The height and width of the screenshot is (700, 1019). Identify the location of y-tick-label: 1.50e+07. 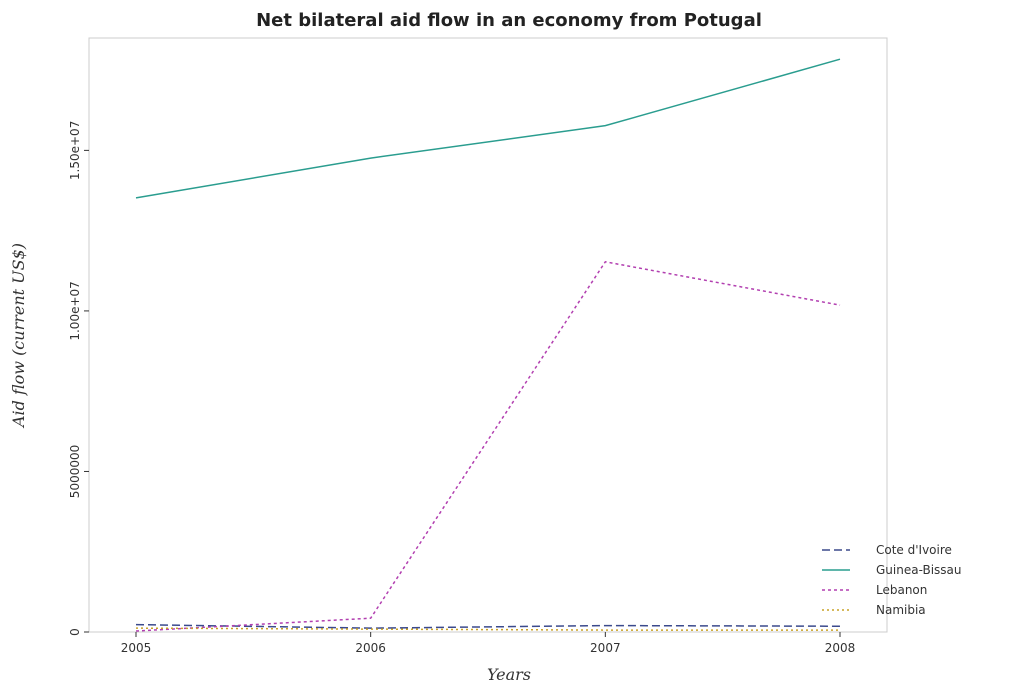
(75, 150).